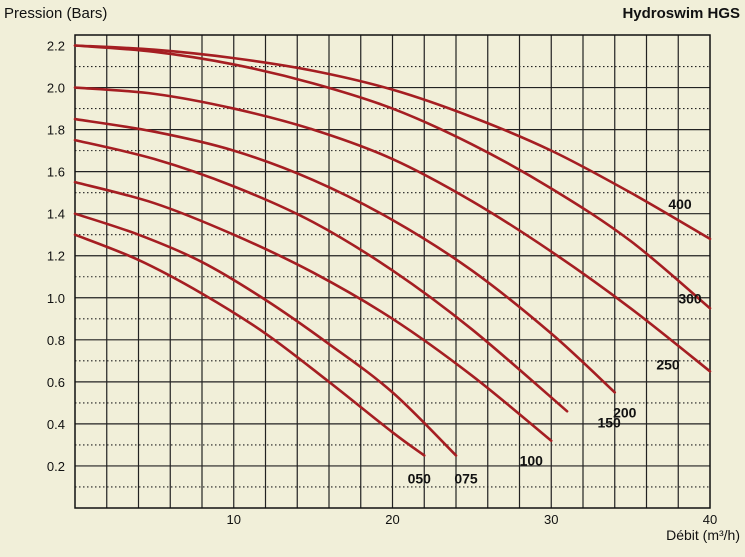 This screenshot has width=745, height=557. What do you see at coordinates (681, 13) in the screenshot?
I see `chart-title: Hydroswim HGS` at bounding box center [681, 13].